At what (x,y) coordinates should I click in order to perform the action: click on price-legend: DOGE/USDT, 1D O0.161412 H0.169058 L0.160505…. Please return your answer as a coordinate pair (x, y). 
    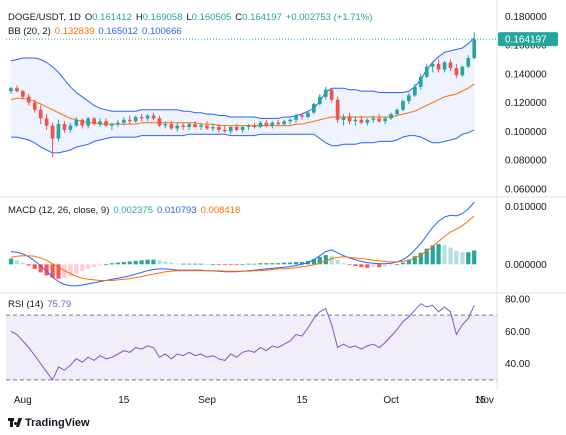
    Looking at the image, I should click on (192, 18).